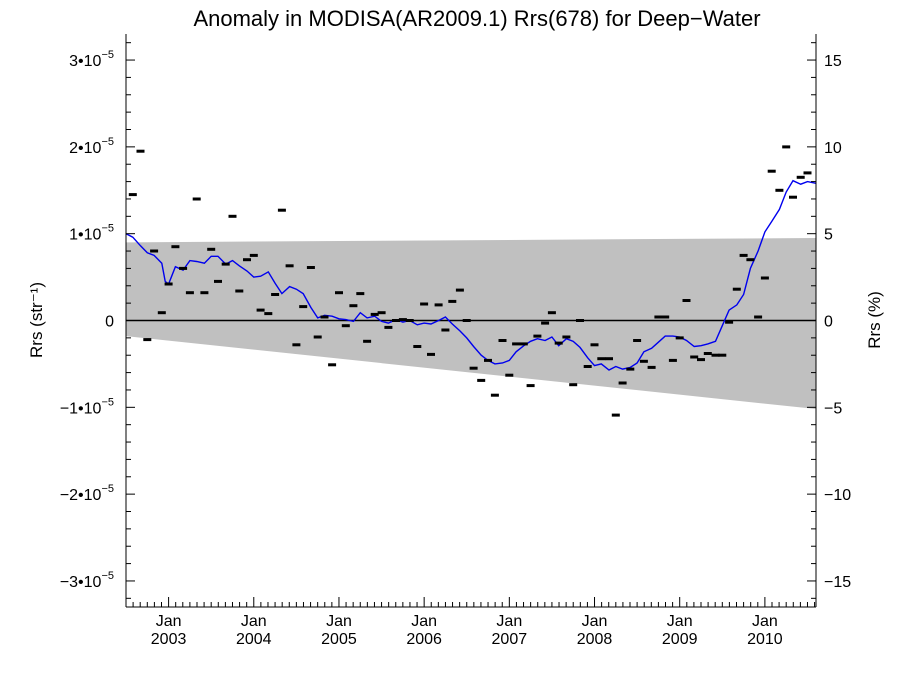 The width and height of the screenshot is (900, 675). Describe the element at coordinates (81, 582) in the screenshot. I see `y-left-tick-mantissa: −3•10` at that location.